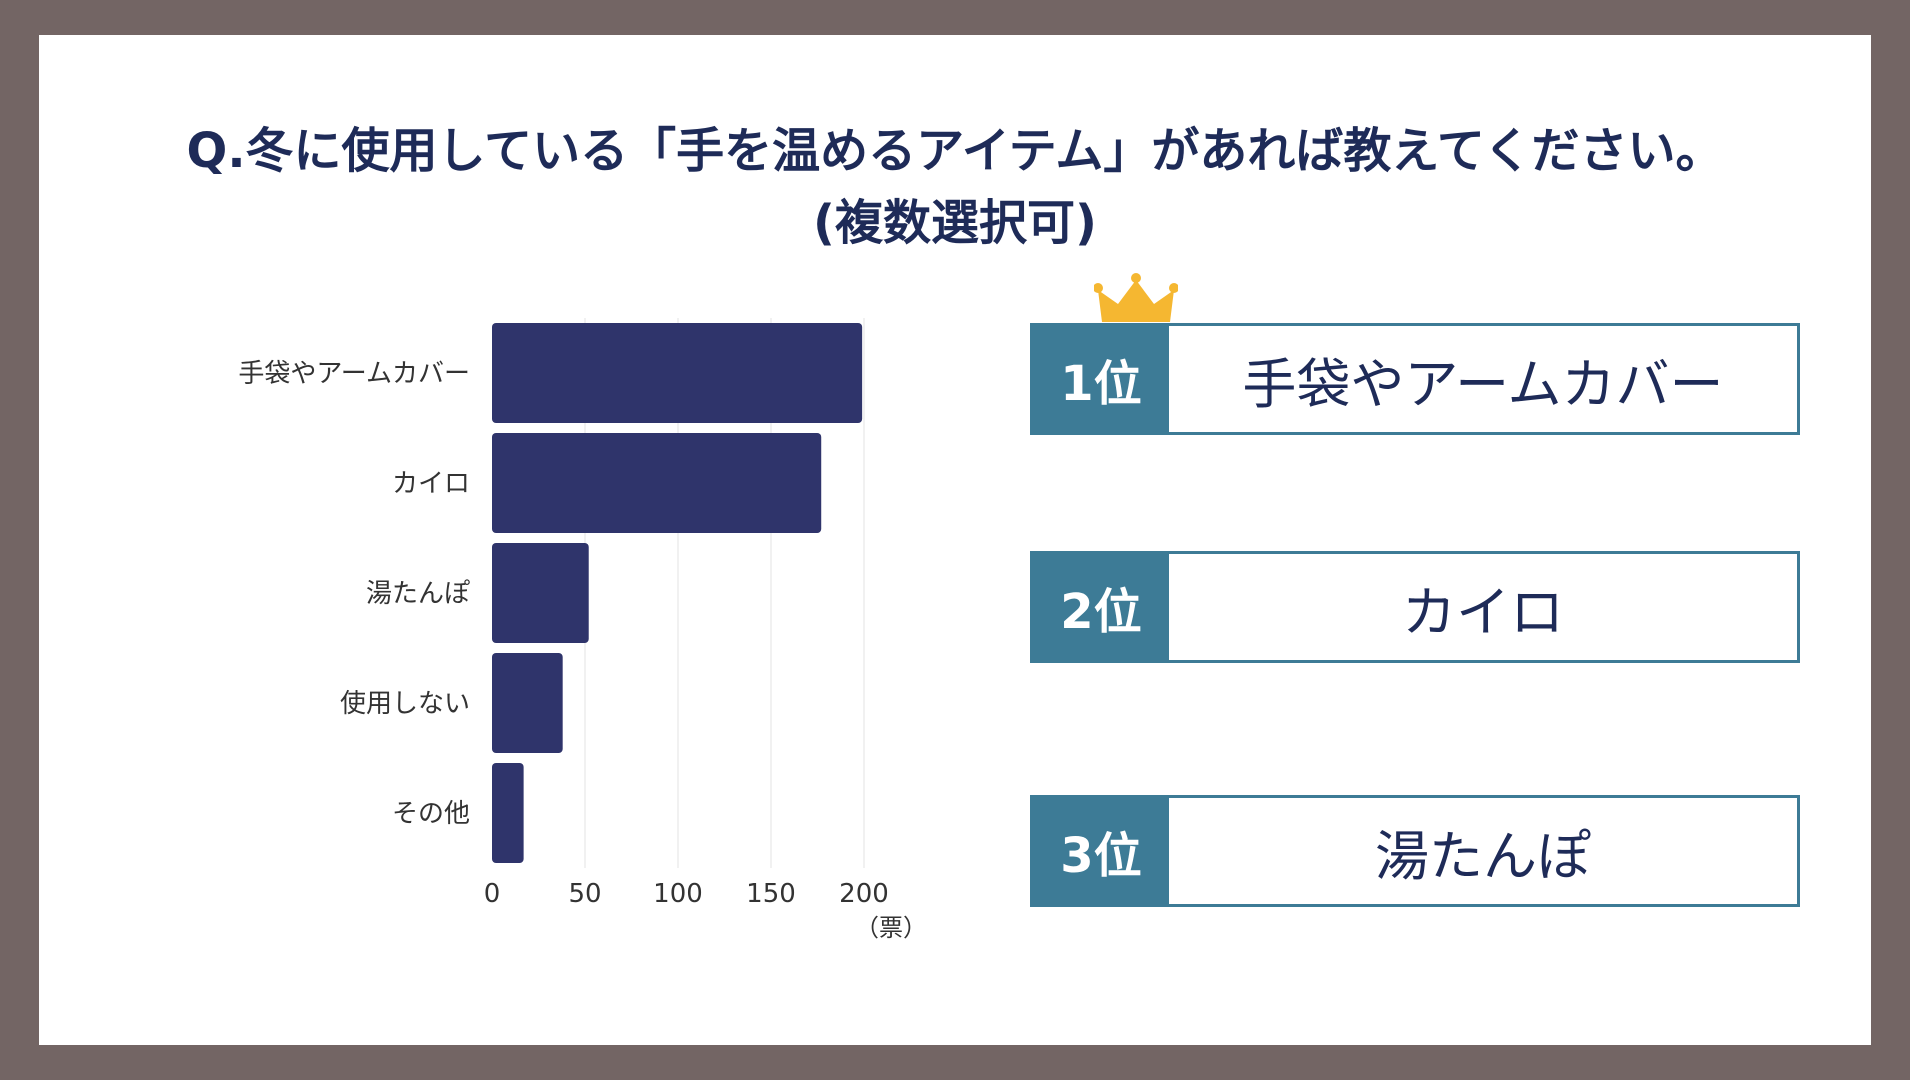  I want to click on x-tick-label: 200, so click(864, 894).